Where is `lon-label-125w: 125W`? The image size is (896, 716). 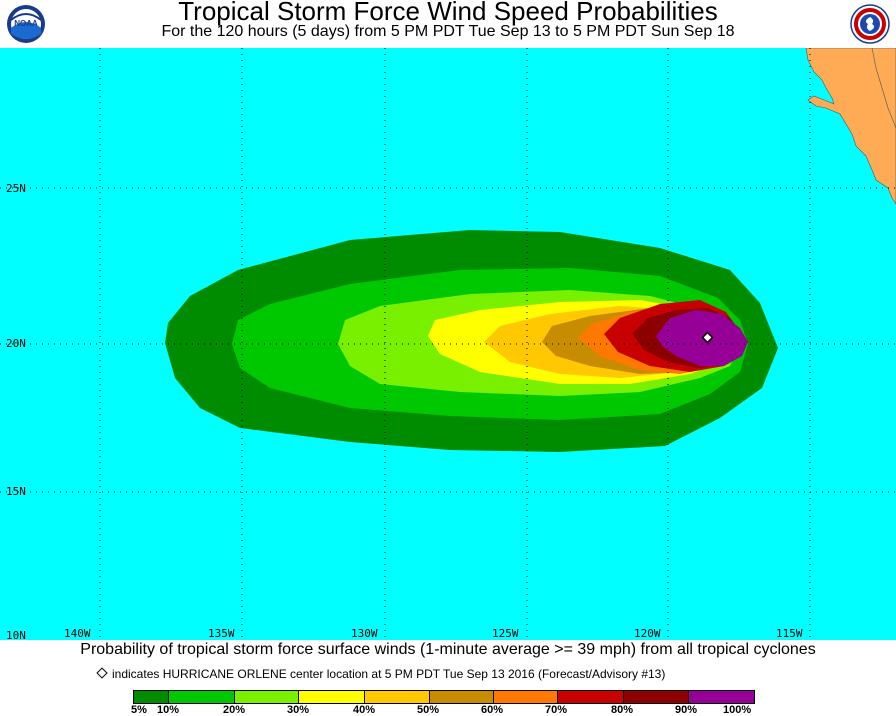 lon-label-125w: 125W is located at coordinates (505, 633).